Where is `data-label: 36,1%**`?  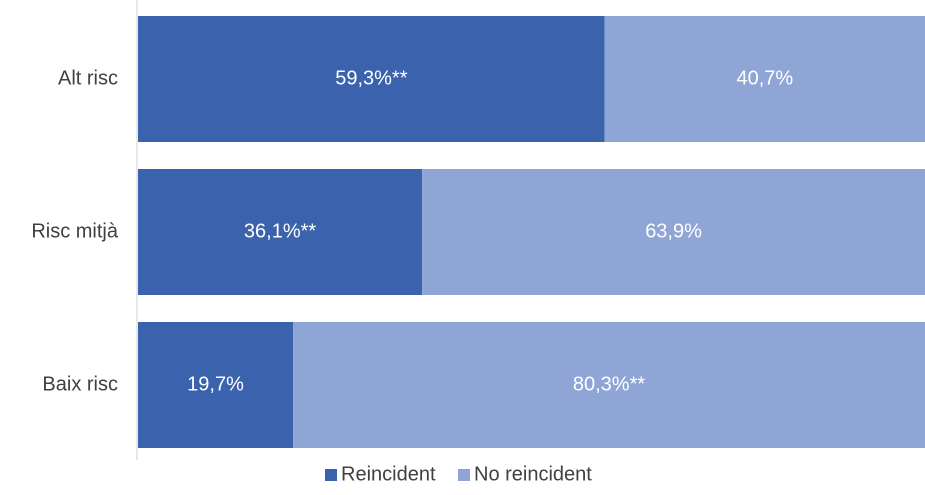
data-label: 36,1%** is located at coordinates (280, 231).